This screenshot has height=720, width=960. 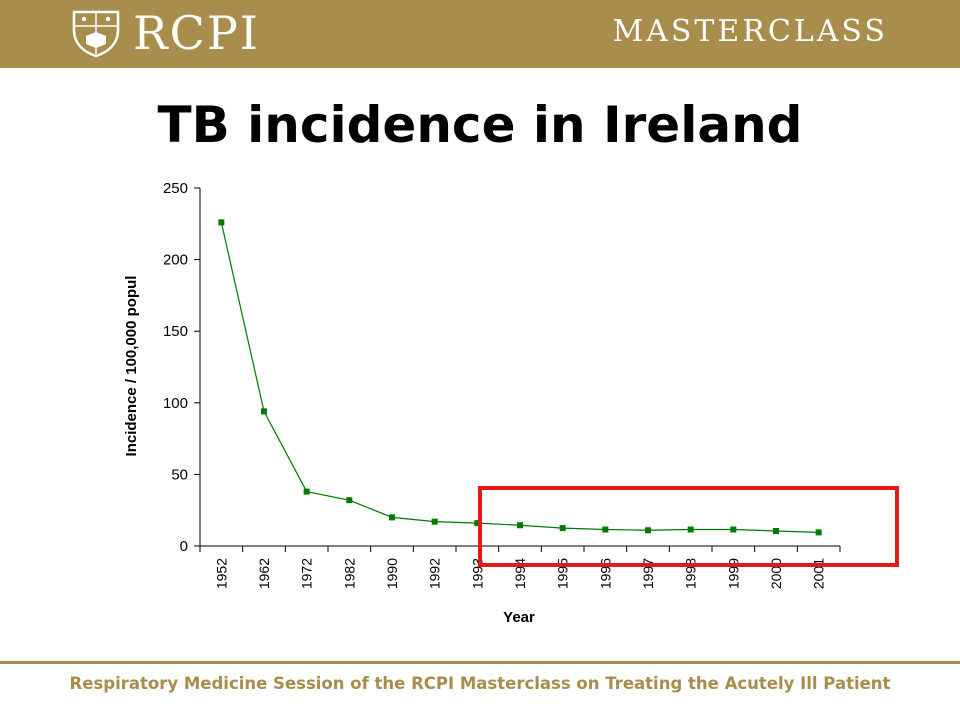 What do you see at coordinates (691, 573) in the screenshot?
I see `x-tick-label: 1998` at bounding box center [691, 573].